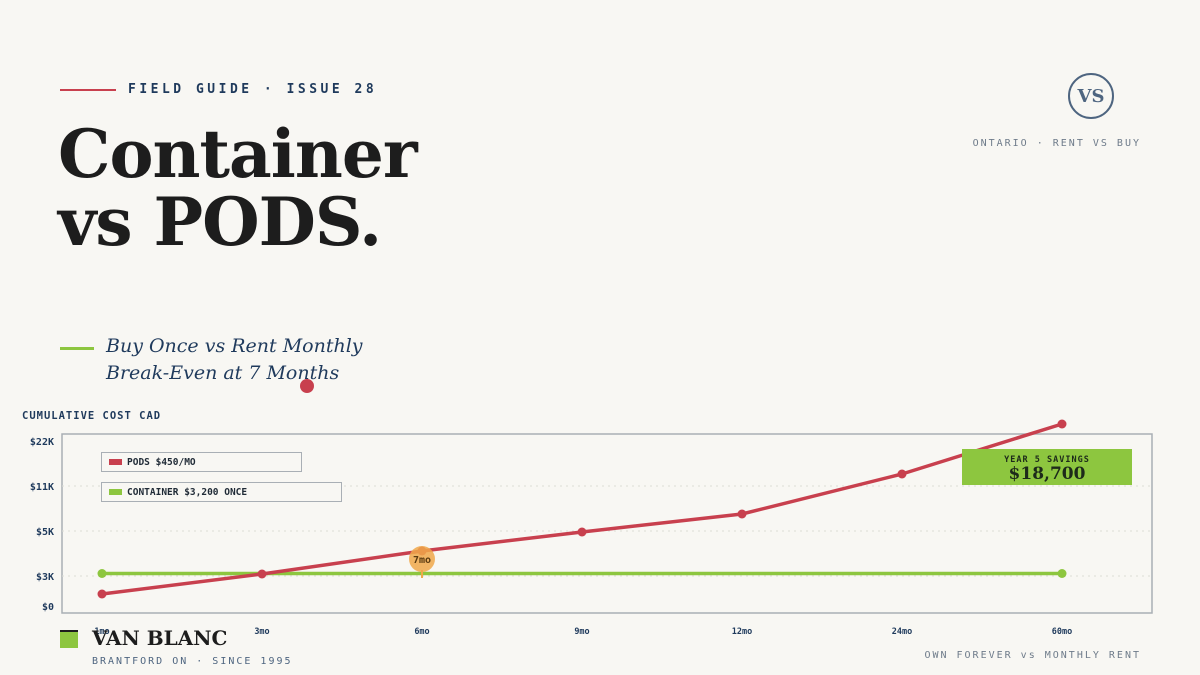  I want to click on break-even-marker, so click(422, 559).